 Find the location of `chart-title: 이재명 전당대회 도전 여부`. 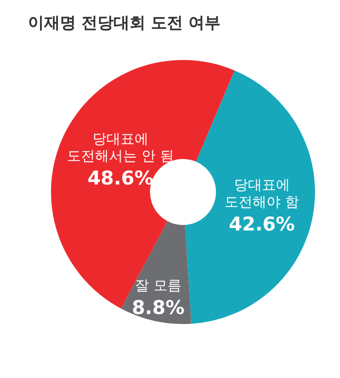

chart-title: 이재명 전당대회 도전 여부 is located at coordinates (124, 22).